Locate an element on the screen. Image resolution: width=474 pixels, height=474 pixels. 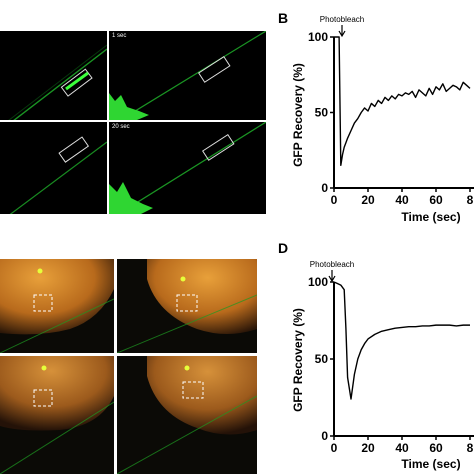
micrograph-a-bottom-right: 20 sec is located at coordinates (187, 168).